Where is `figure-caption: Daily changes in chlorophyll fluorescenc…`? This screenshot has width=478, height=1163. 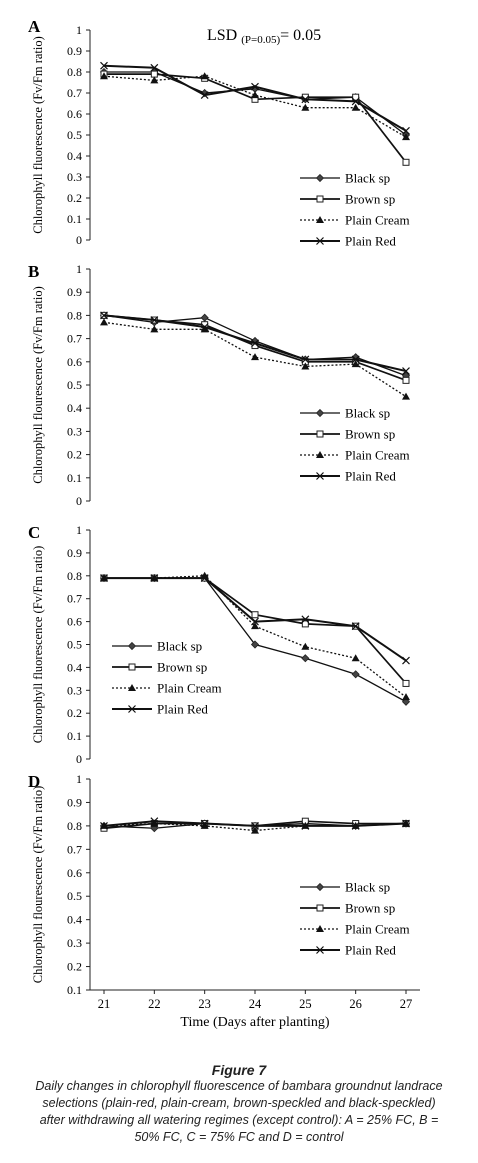 figure-caption: Daily changes in chlorophyll fluorescenc… is located at coordinates (239, 1111).